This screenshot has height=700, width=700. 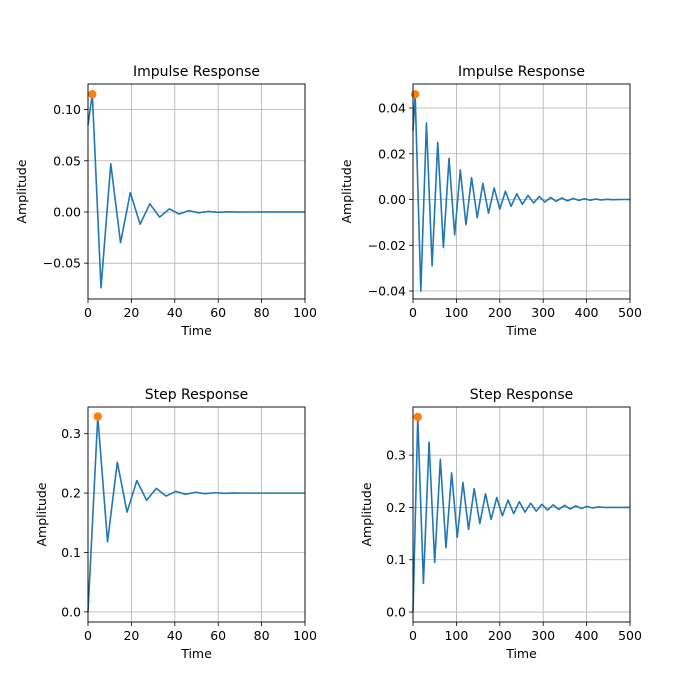 What do you see at coordinates (392, 153) in the screenshot?
I see `y-tick-label: 0.02` at bounding box center [392, 153].